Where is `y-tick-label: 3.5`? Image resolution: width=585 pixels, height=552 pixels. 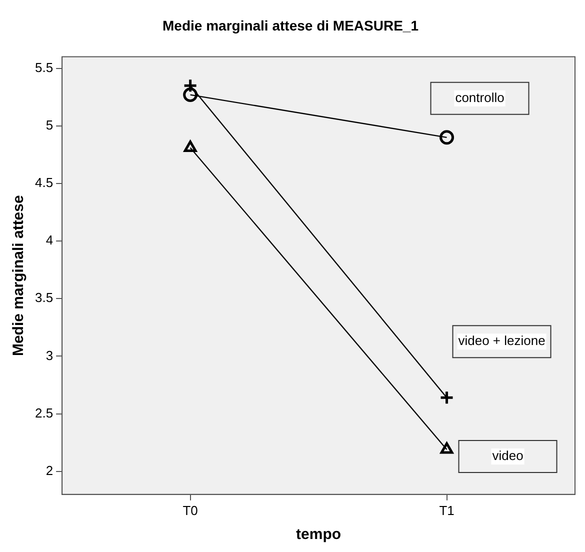
y-tick-label: 3.5 is located at coordinates (44, 298).